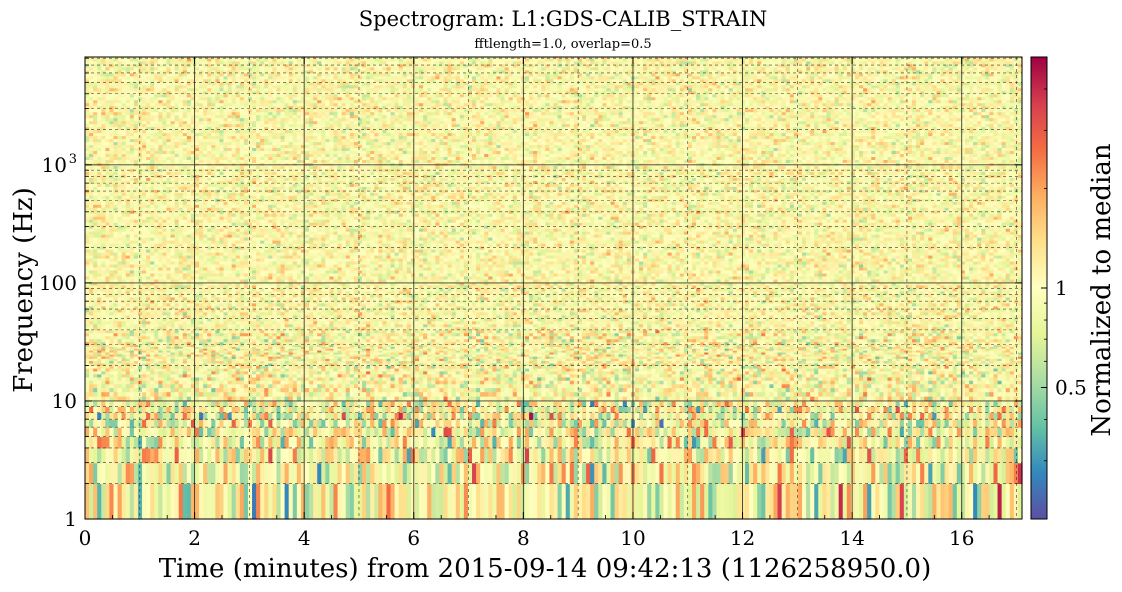  Describe the element at coordinates (563, 19) in the screenshot. I see `chart-title: Spectrogram: L1:GDS-CALIB_STRAIN` at that location.